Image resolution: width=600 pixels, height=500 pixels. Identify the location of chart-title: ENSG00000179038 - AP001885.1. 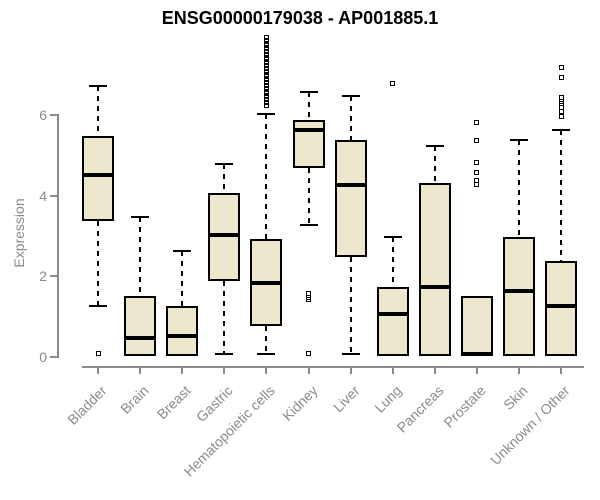
(300, 18).